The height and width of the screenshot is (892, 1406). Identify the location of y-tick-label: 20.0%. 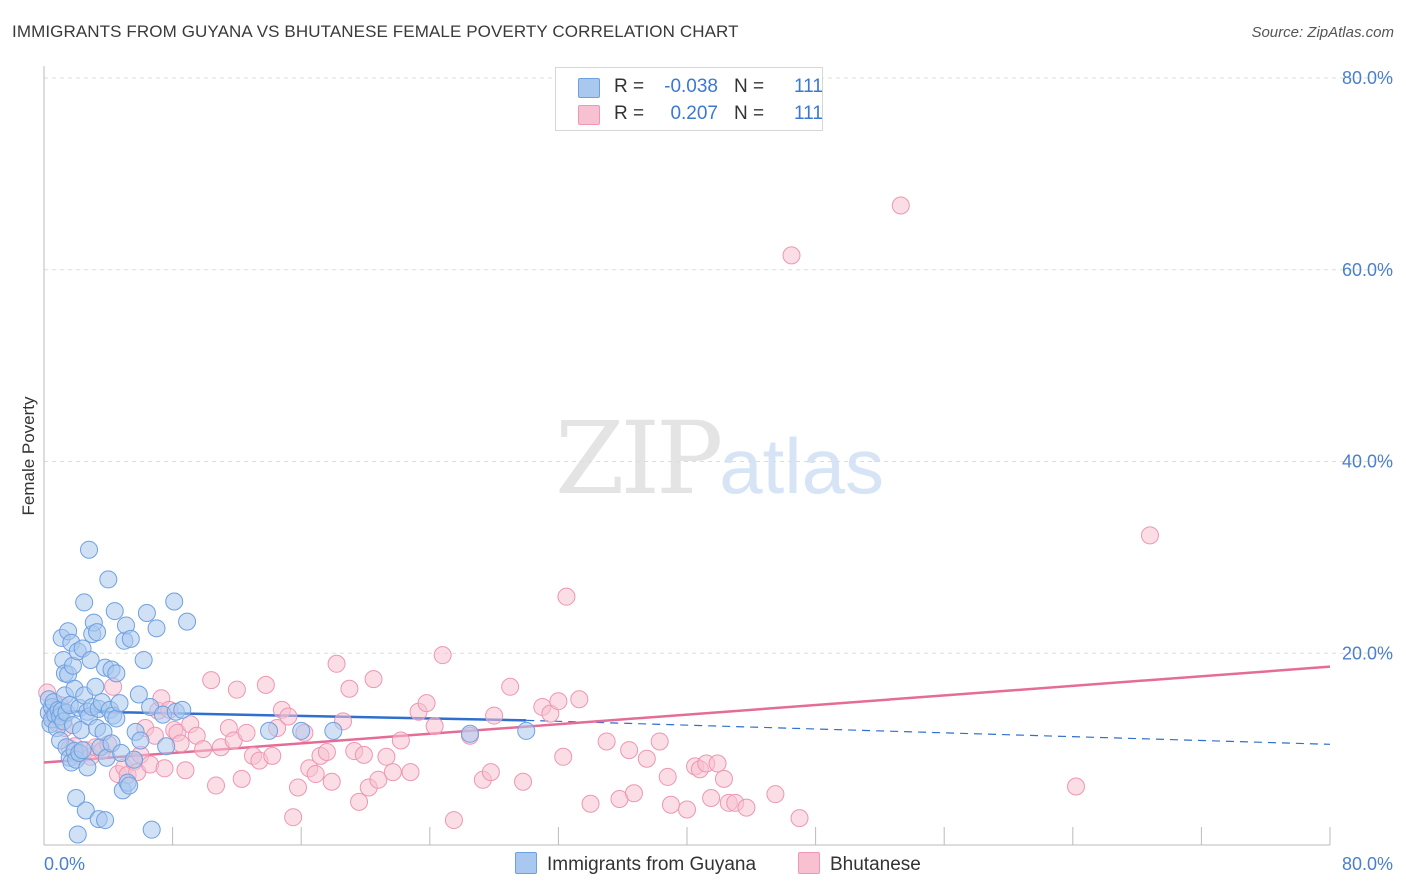
(1367, 653).